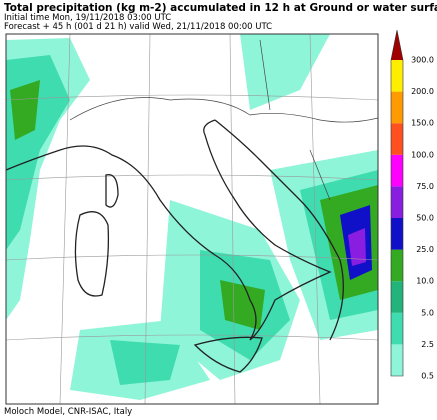  Describe the element at coordinates (425, 218) in the screenshot. I see `colorbar-label: 50.0` at that location.